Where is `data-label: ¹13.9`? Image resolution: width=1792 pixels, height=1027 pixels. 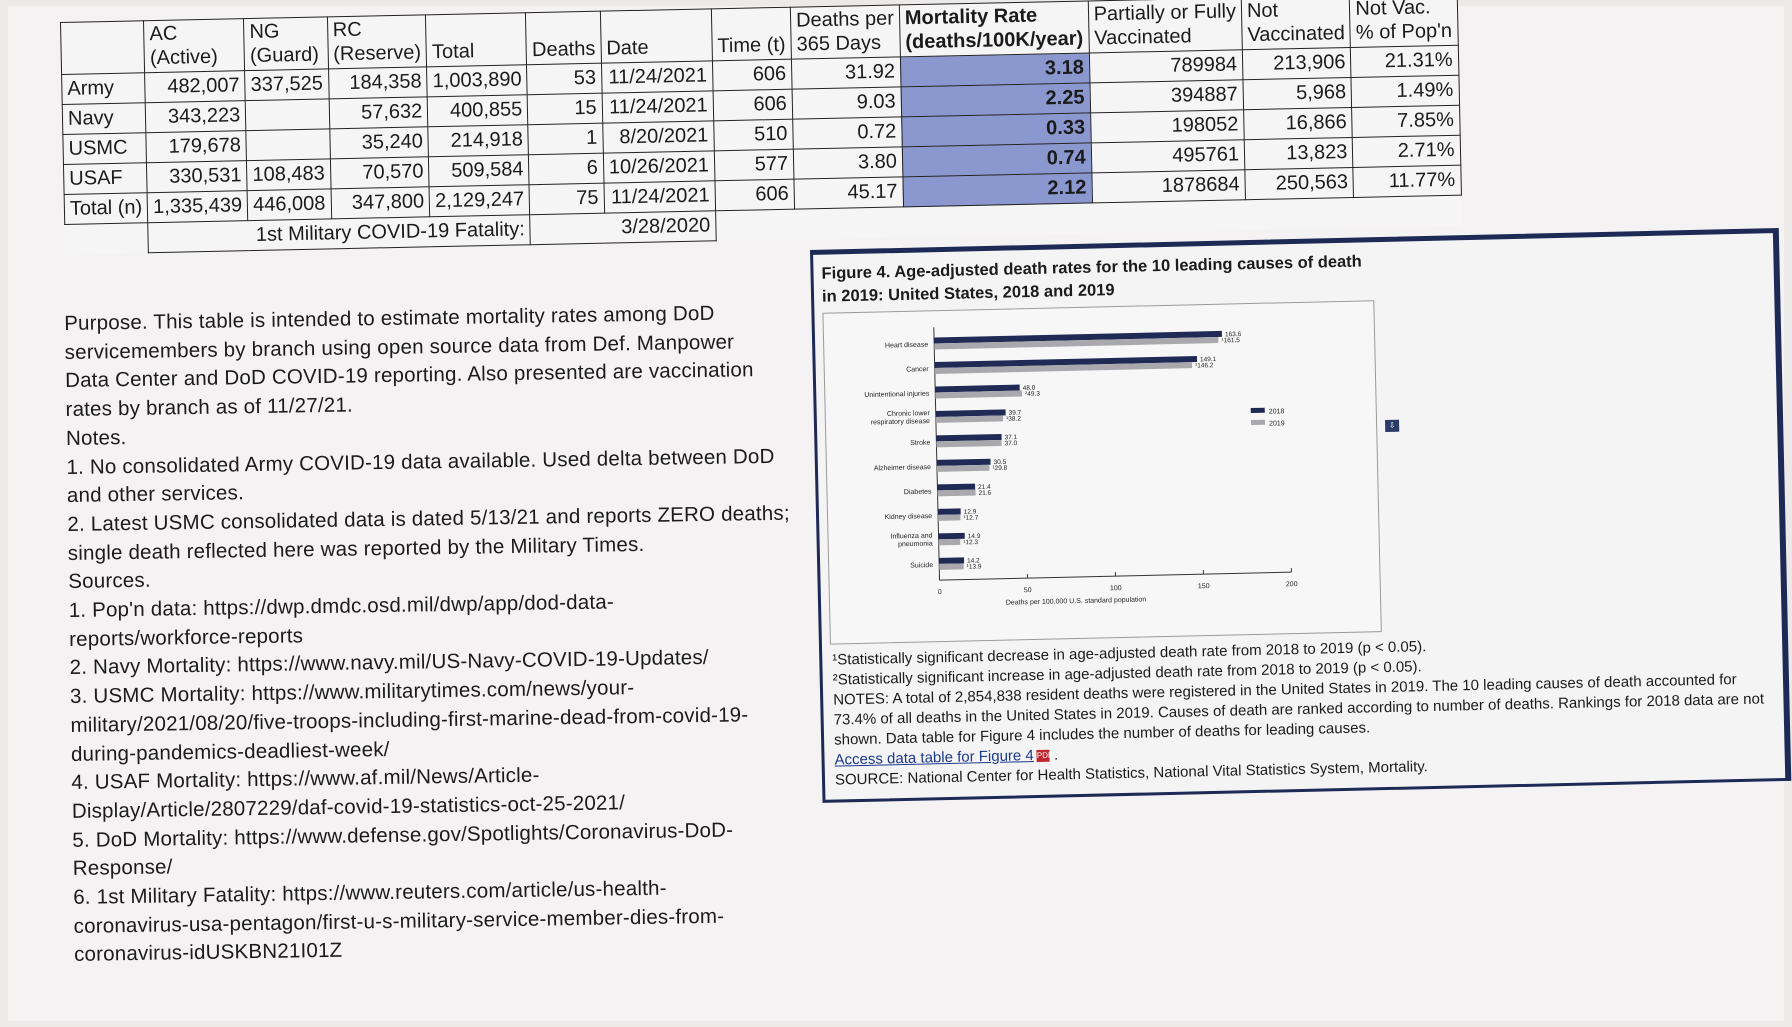 data-label: ¹13.9 is located at coordinates (974, 566).